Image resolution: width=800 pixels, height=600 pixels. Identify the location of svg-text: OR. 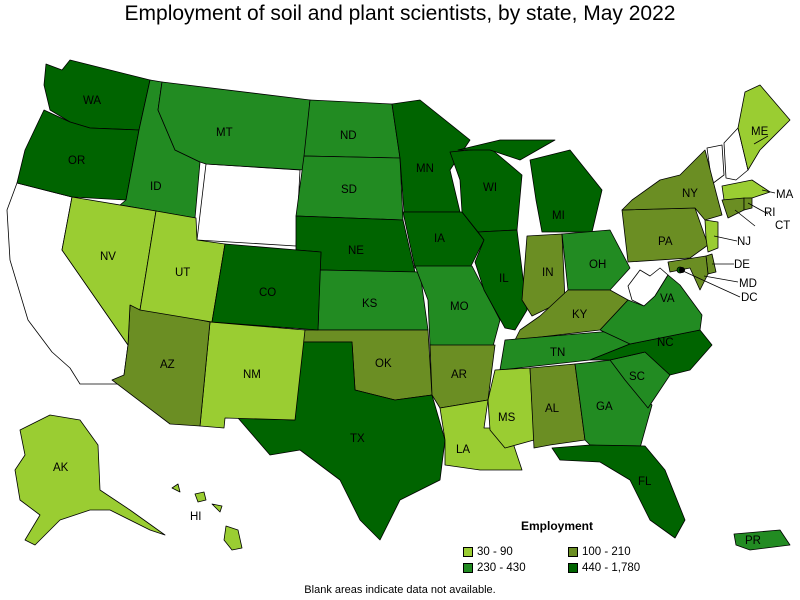
(76, 161).